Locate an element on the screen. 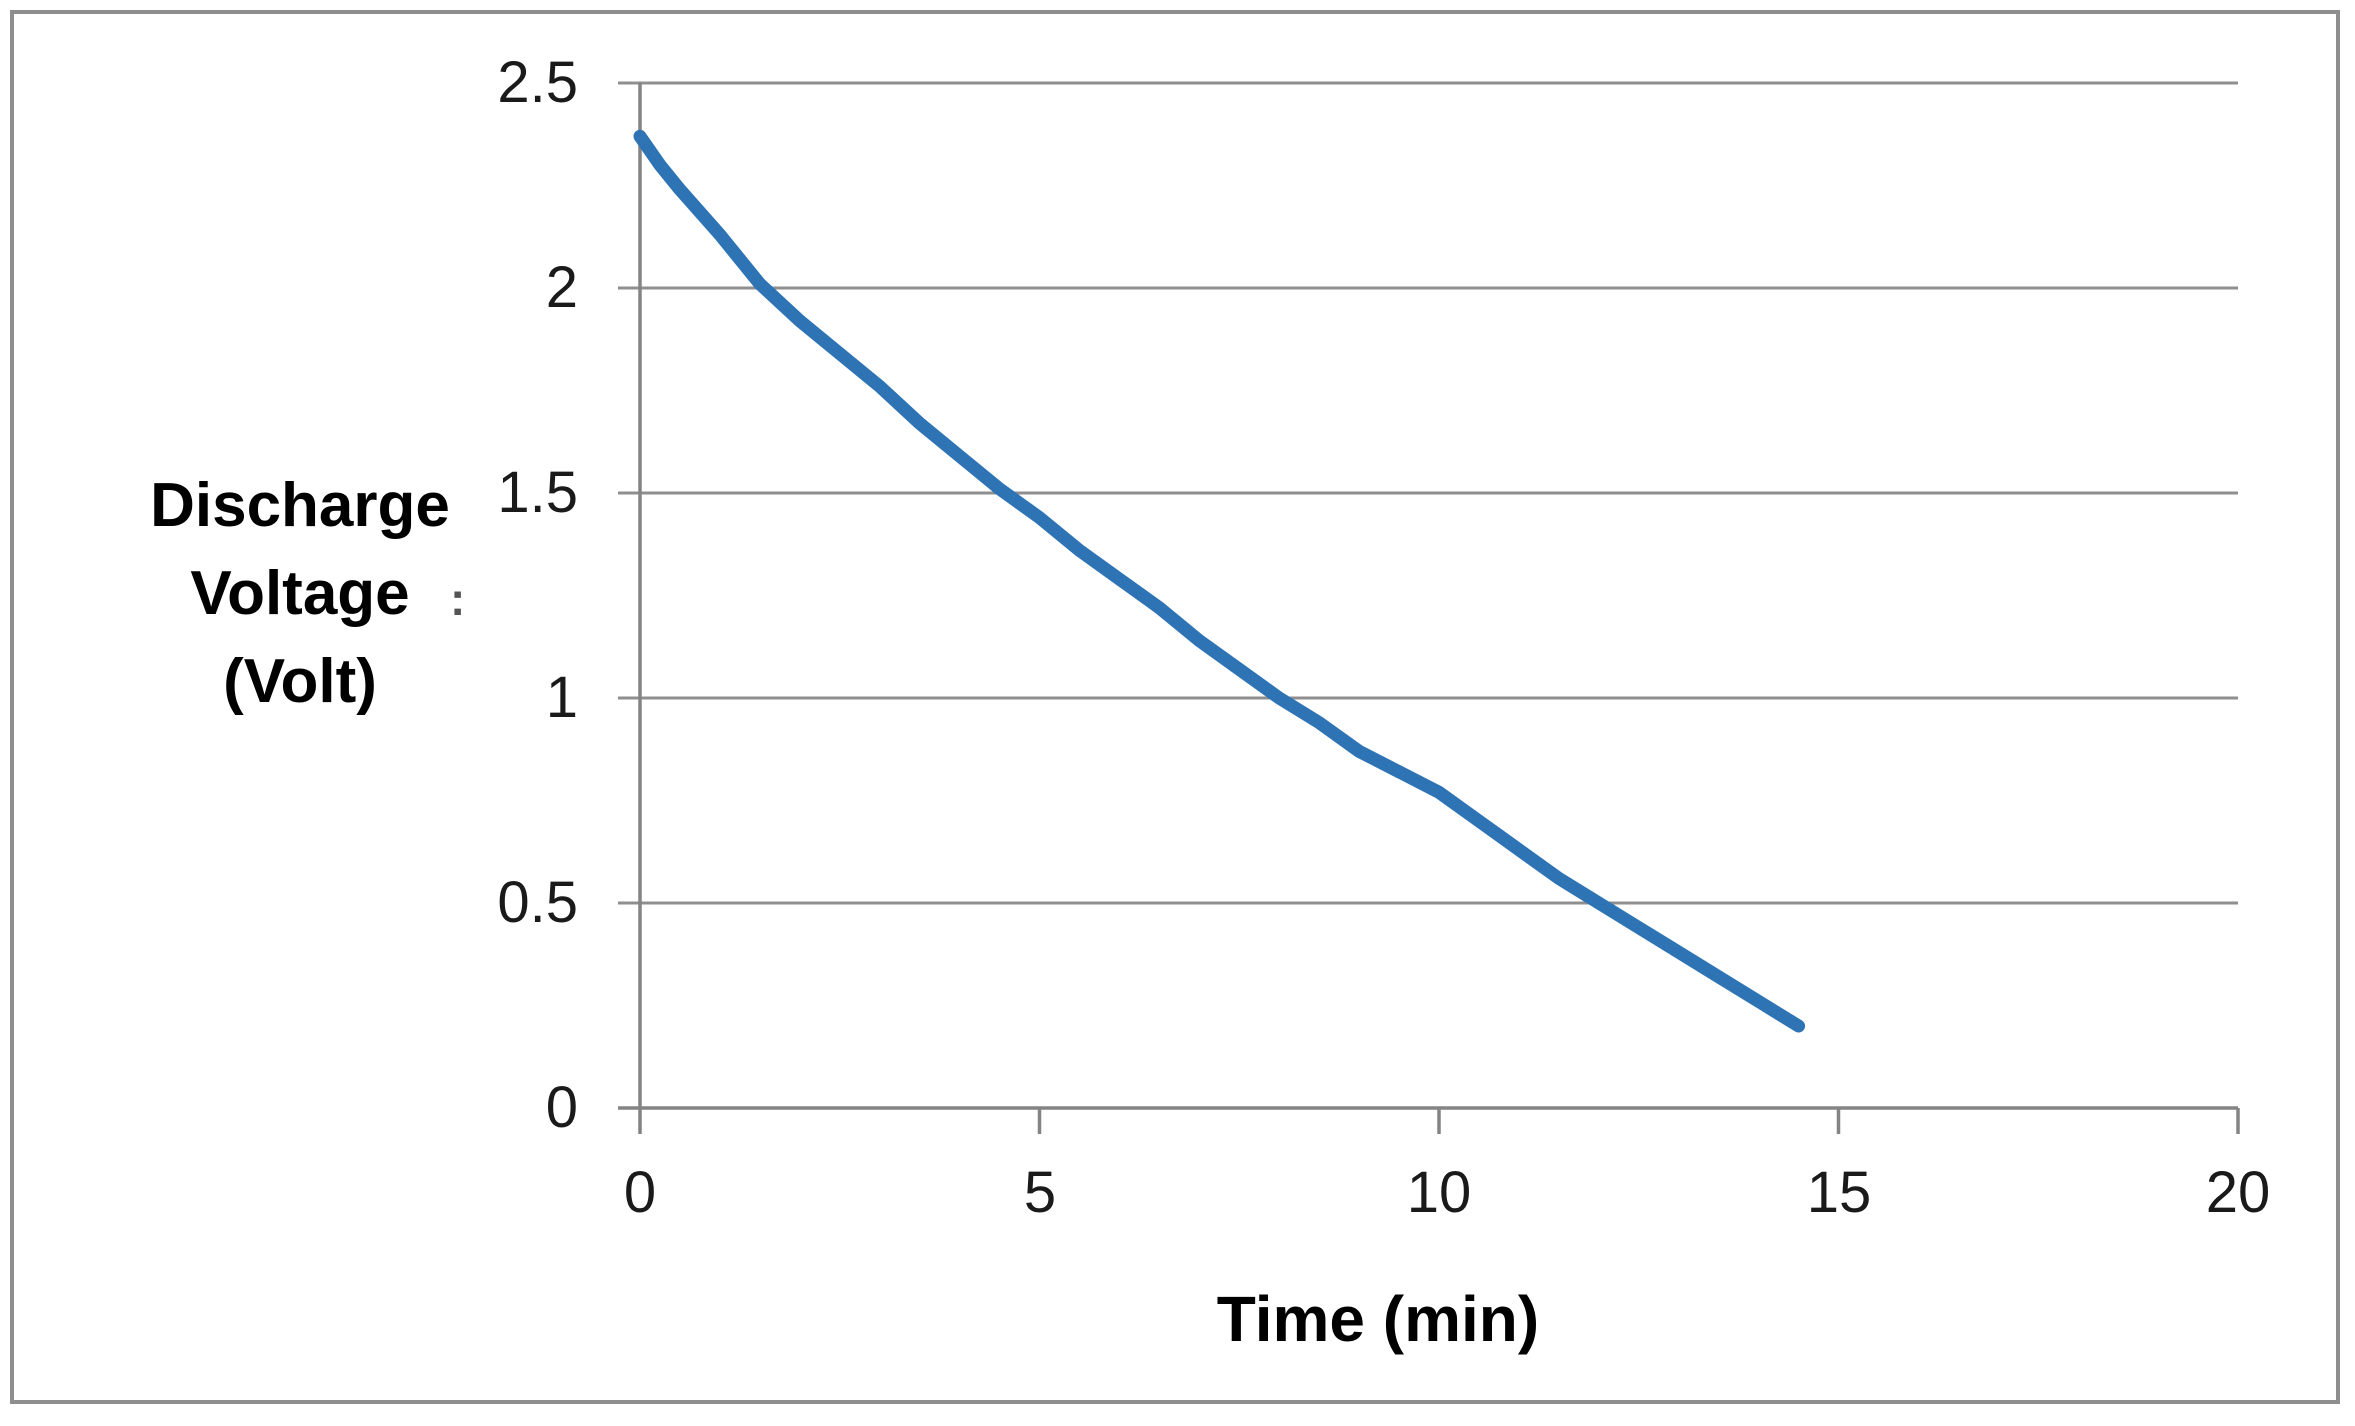 Image resolution: width=2355 pixels, height=1426 pixels. y-axis-title-line: (Volt) is located at coordinates (300, 681).